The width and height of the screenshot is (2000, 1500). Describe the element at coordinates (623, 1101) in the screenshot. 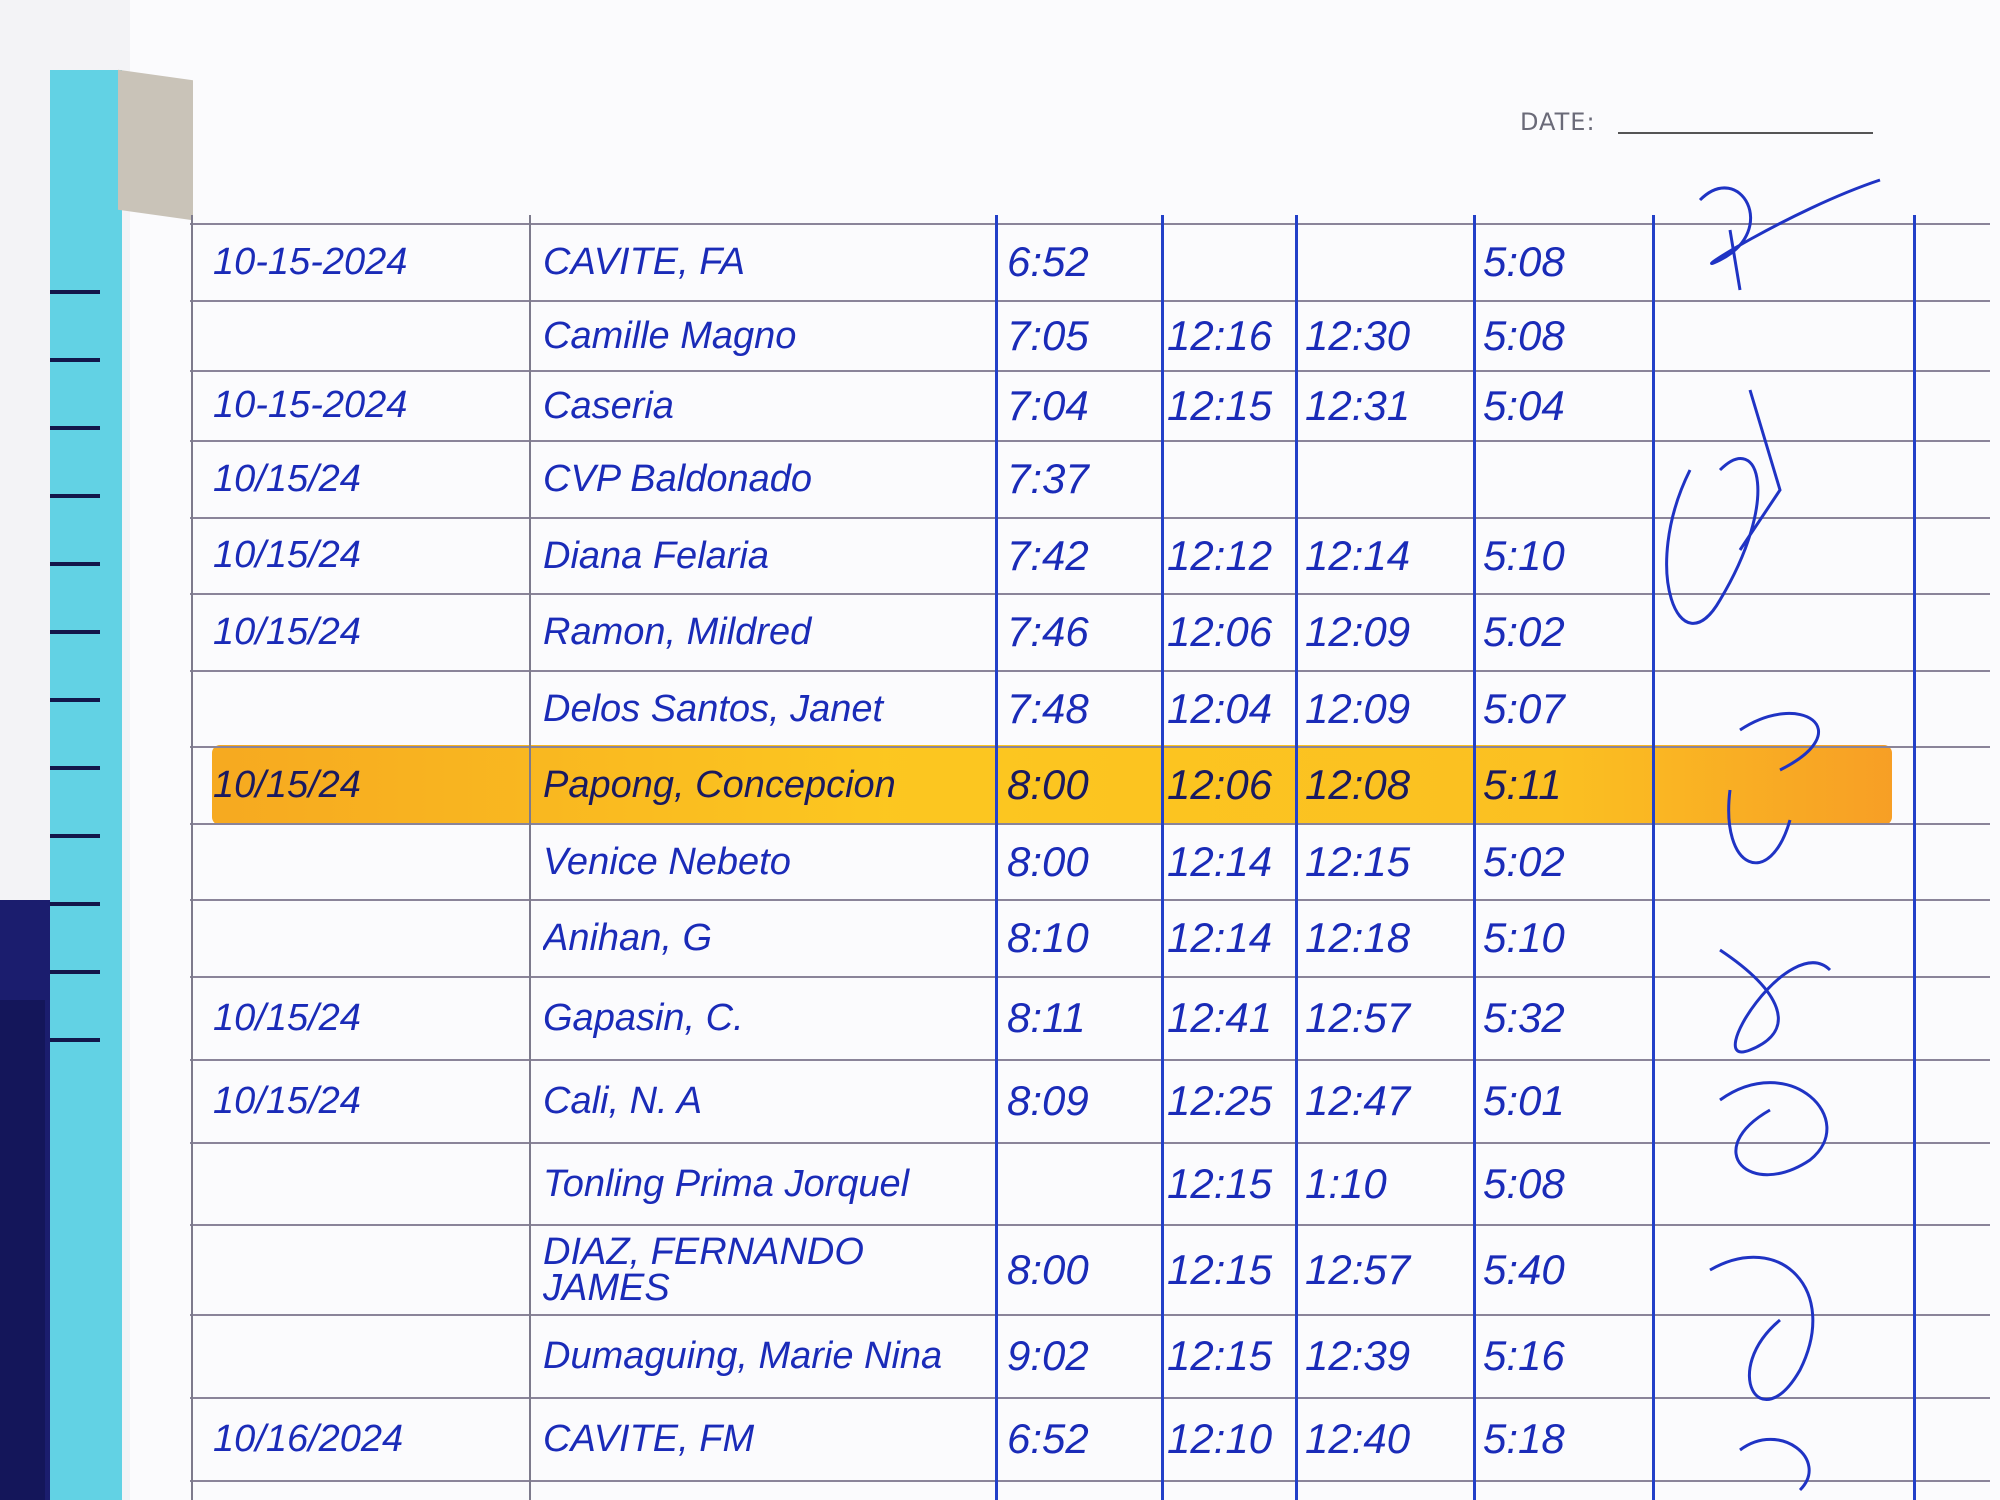

I see `cell-name: Cali, N. A` at that location.